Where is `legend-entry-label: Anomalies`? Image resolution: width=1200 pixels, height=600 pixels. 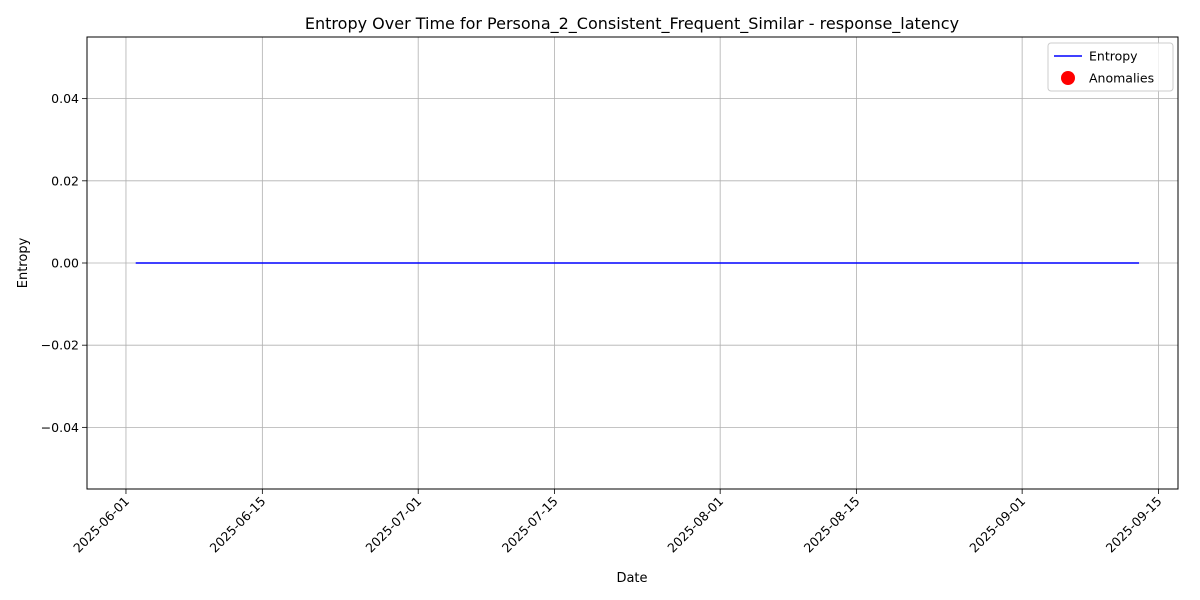 legend-entry-label: Anomalies is located at coordinates (1121, 78).